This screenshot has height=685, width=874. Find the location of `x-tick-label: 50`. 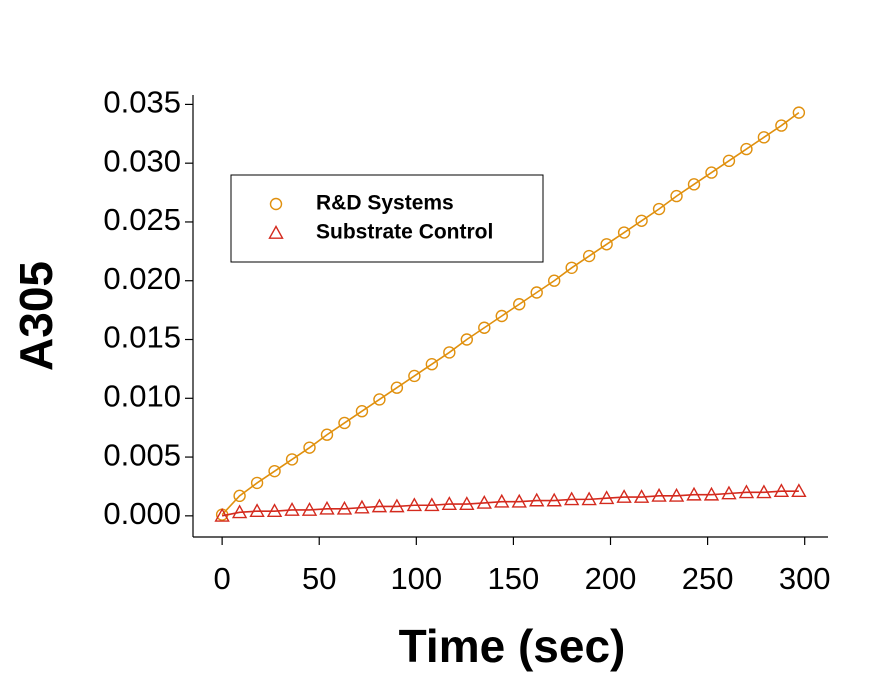

x-tick-label: 50 is located at coordinates (319, 578).